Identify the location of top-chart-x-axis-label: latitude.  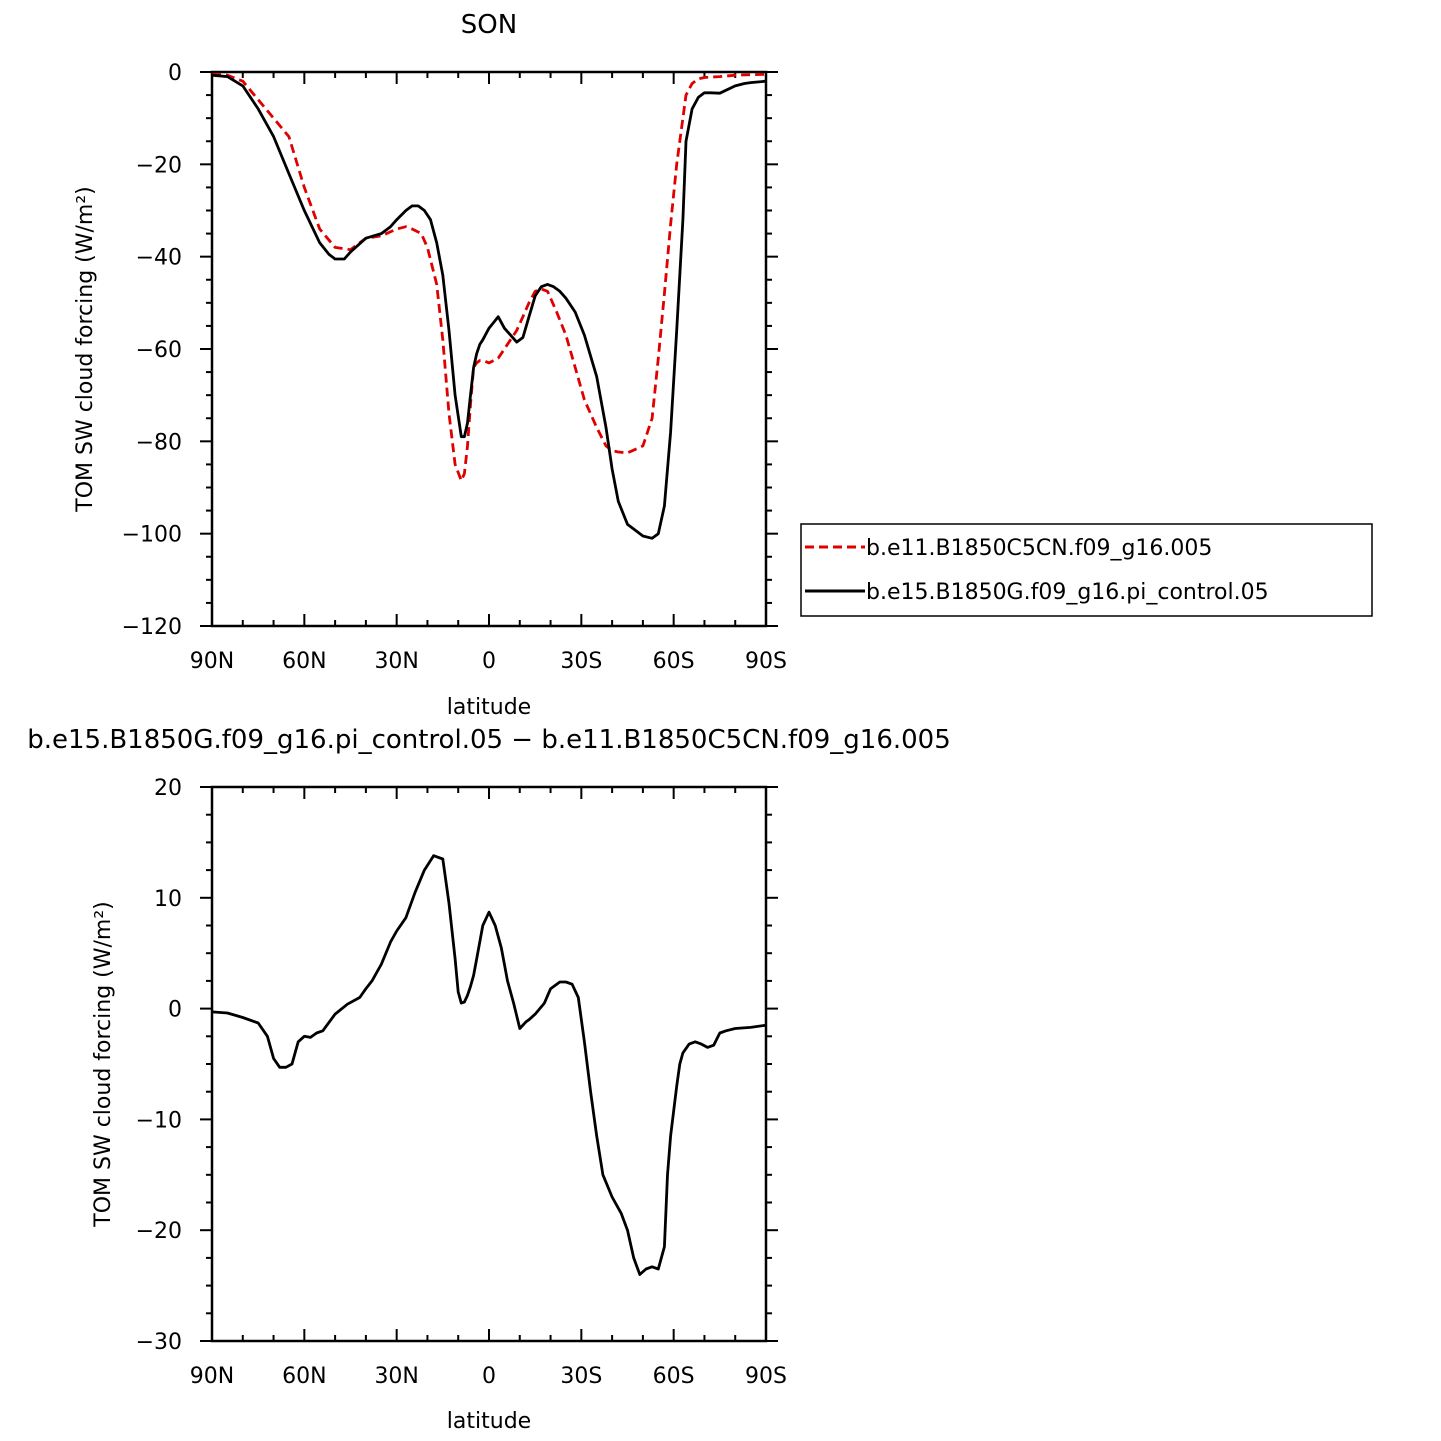
(489, 707).